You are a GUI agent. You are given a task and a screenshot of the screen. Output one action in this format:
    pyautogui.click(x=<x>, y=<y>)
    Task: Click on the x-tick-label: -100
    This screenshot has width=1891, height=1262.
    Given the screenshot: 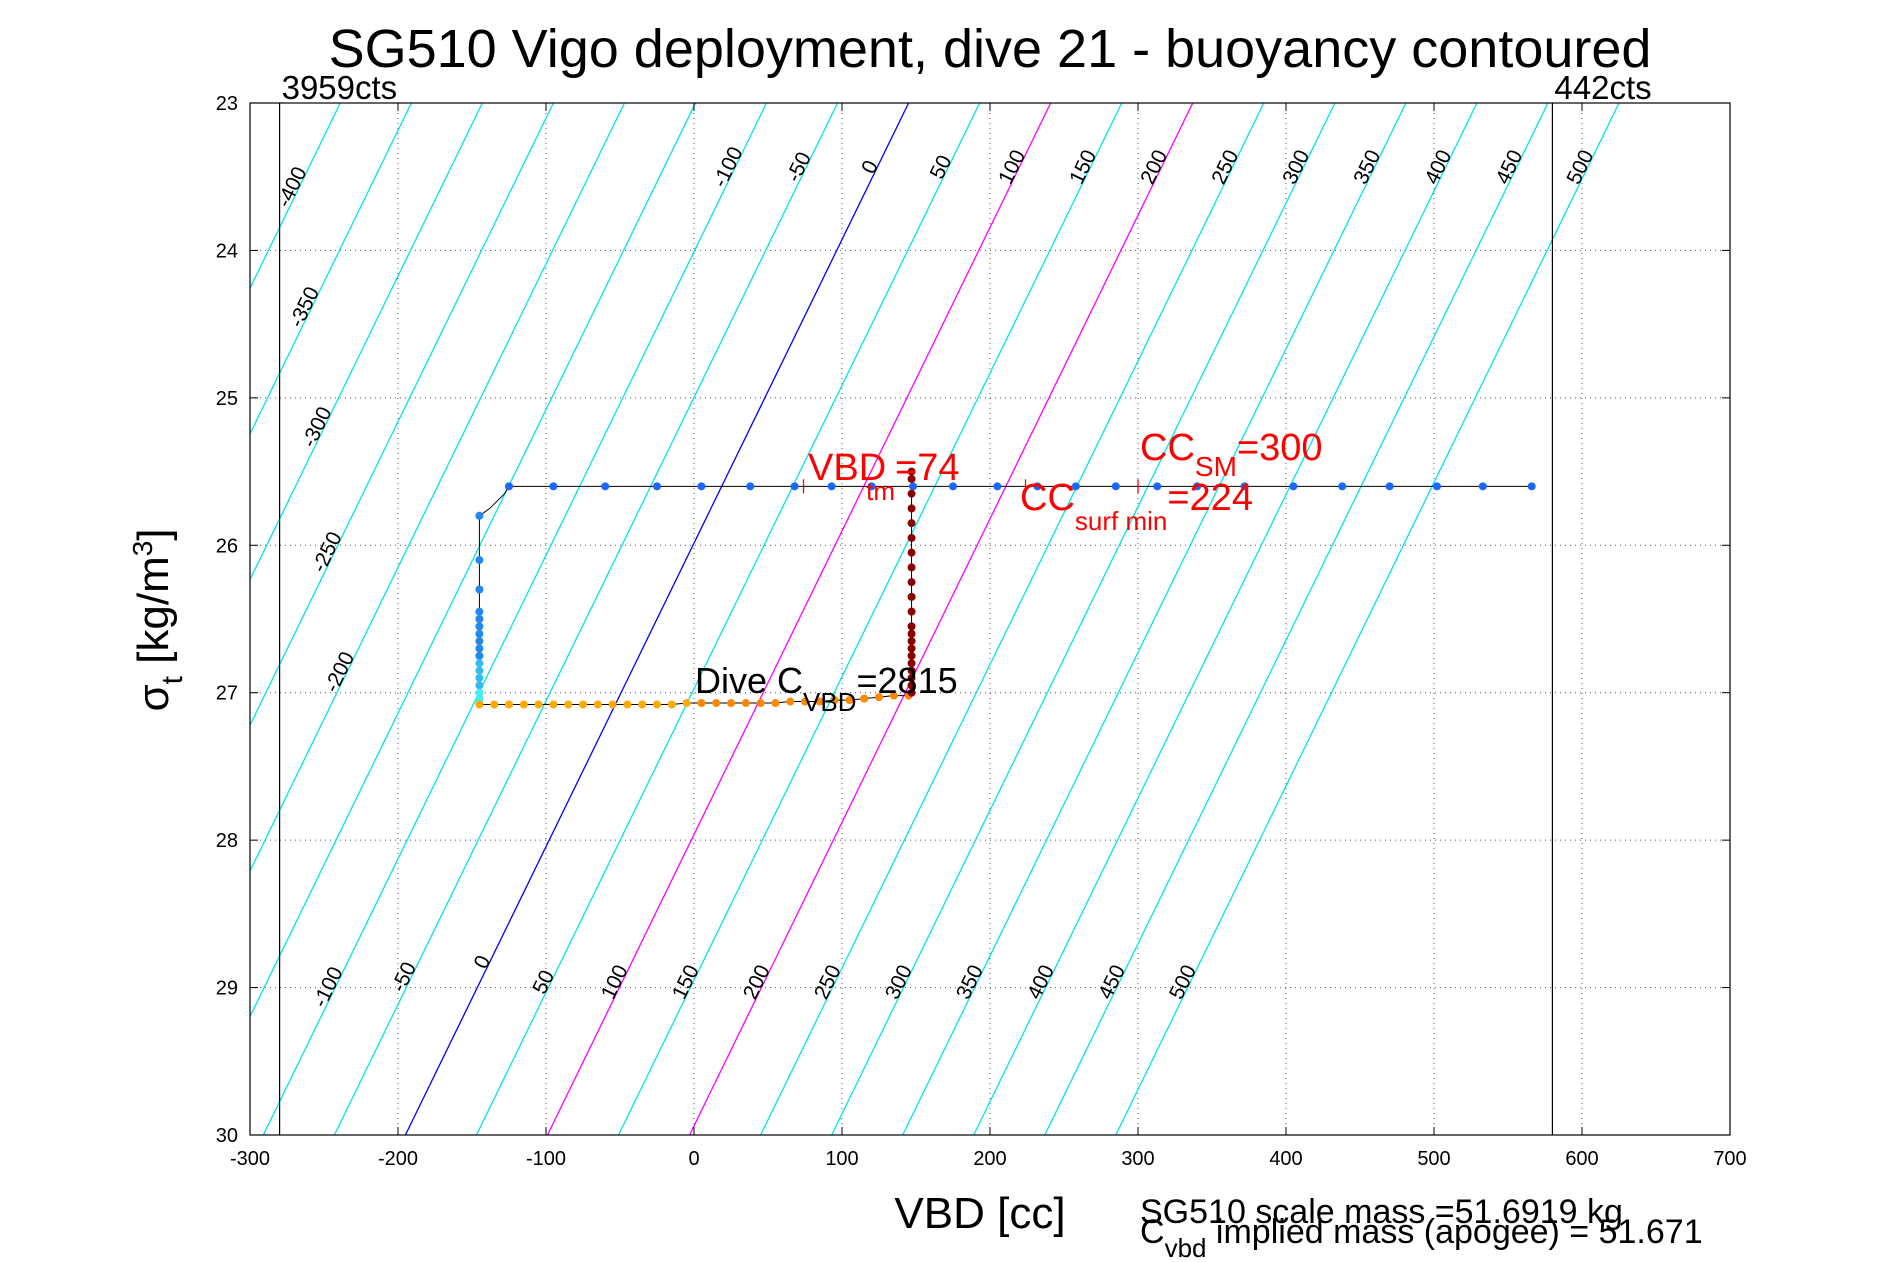 What is the action you would take?
    pyautogui.click(x=546, y=1159)
    